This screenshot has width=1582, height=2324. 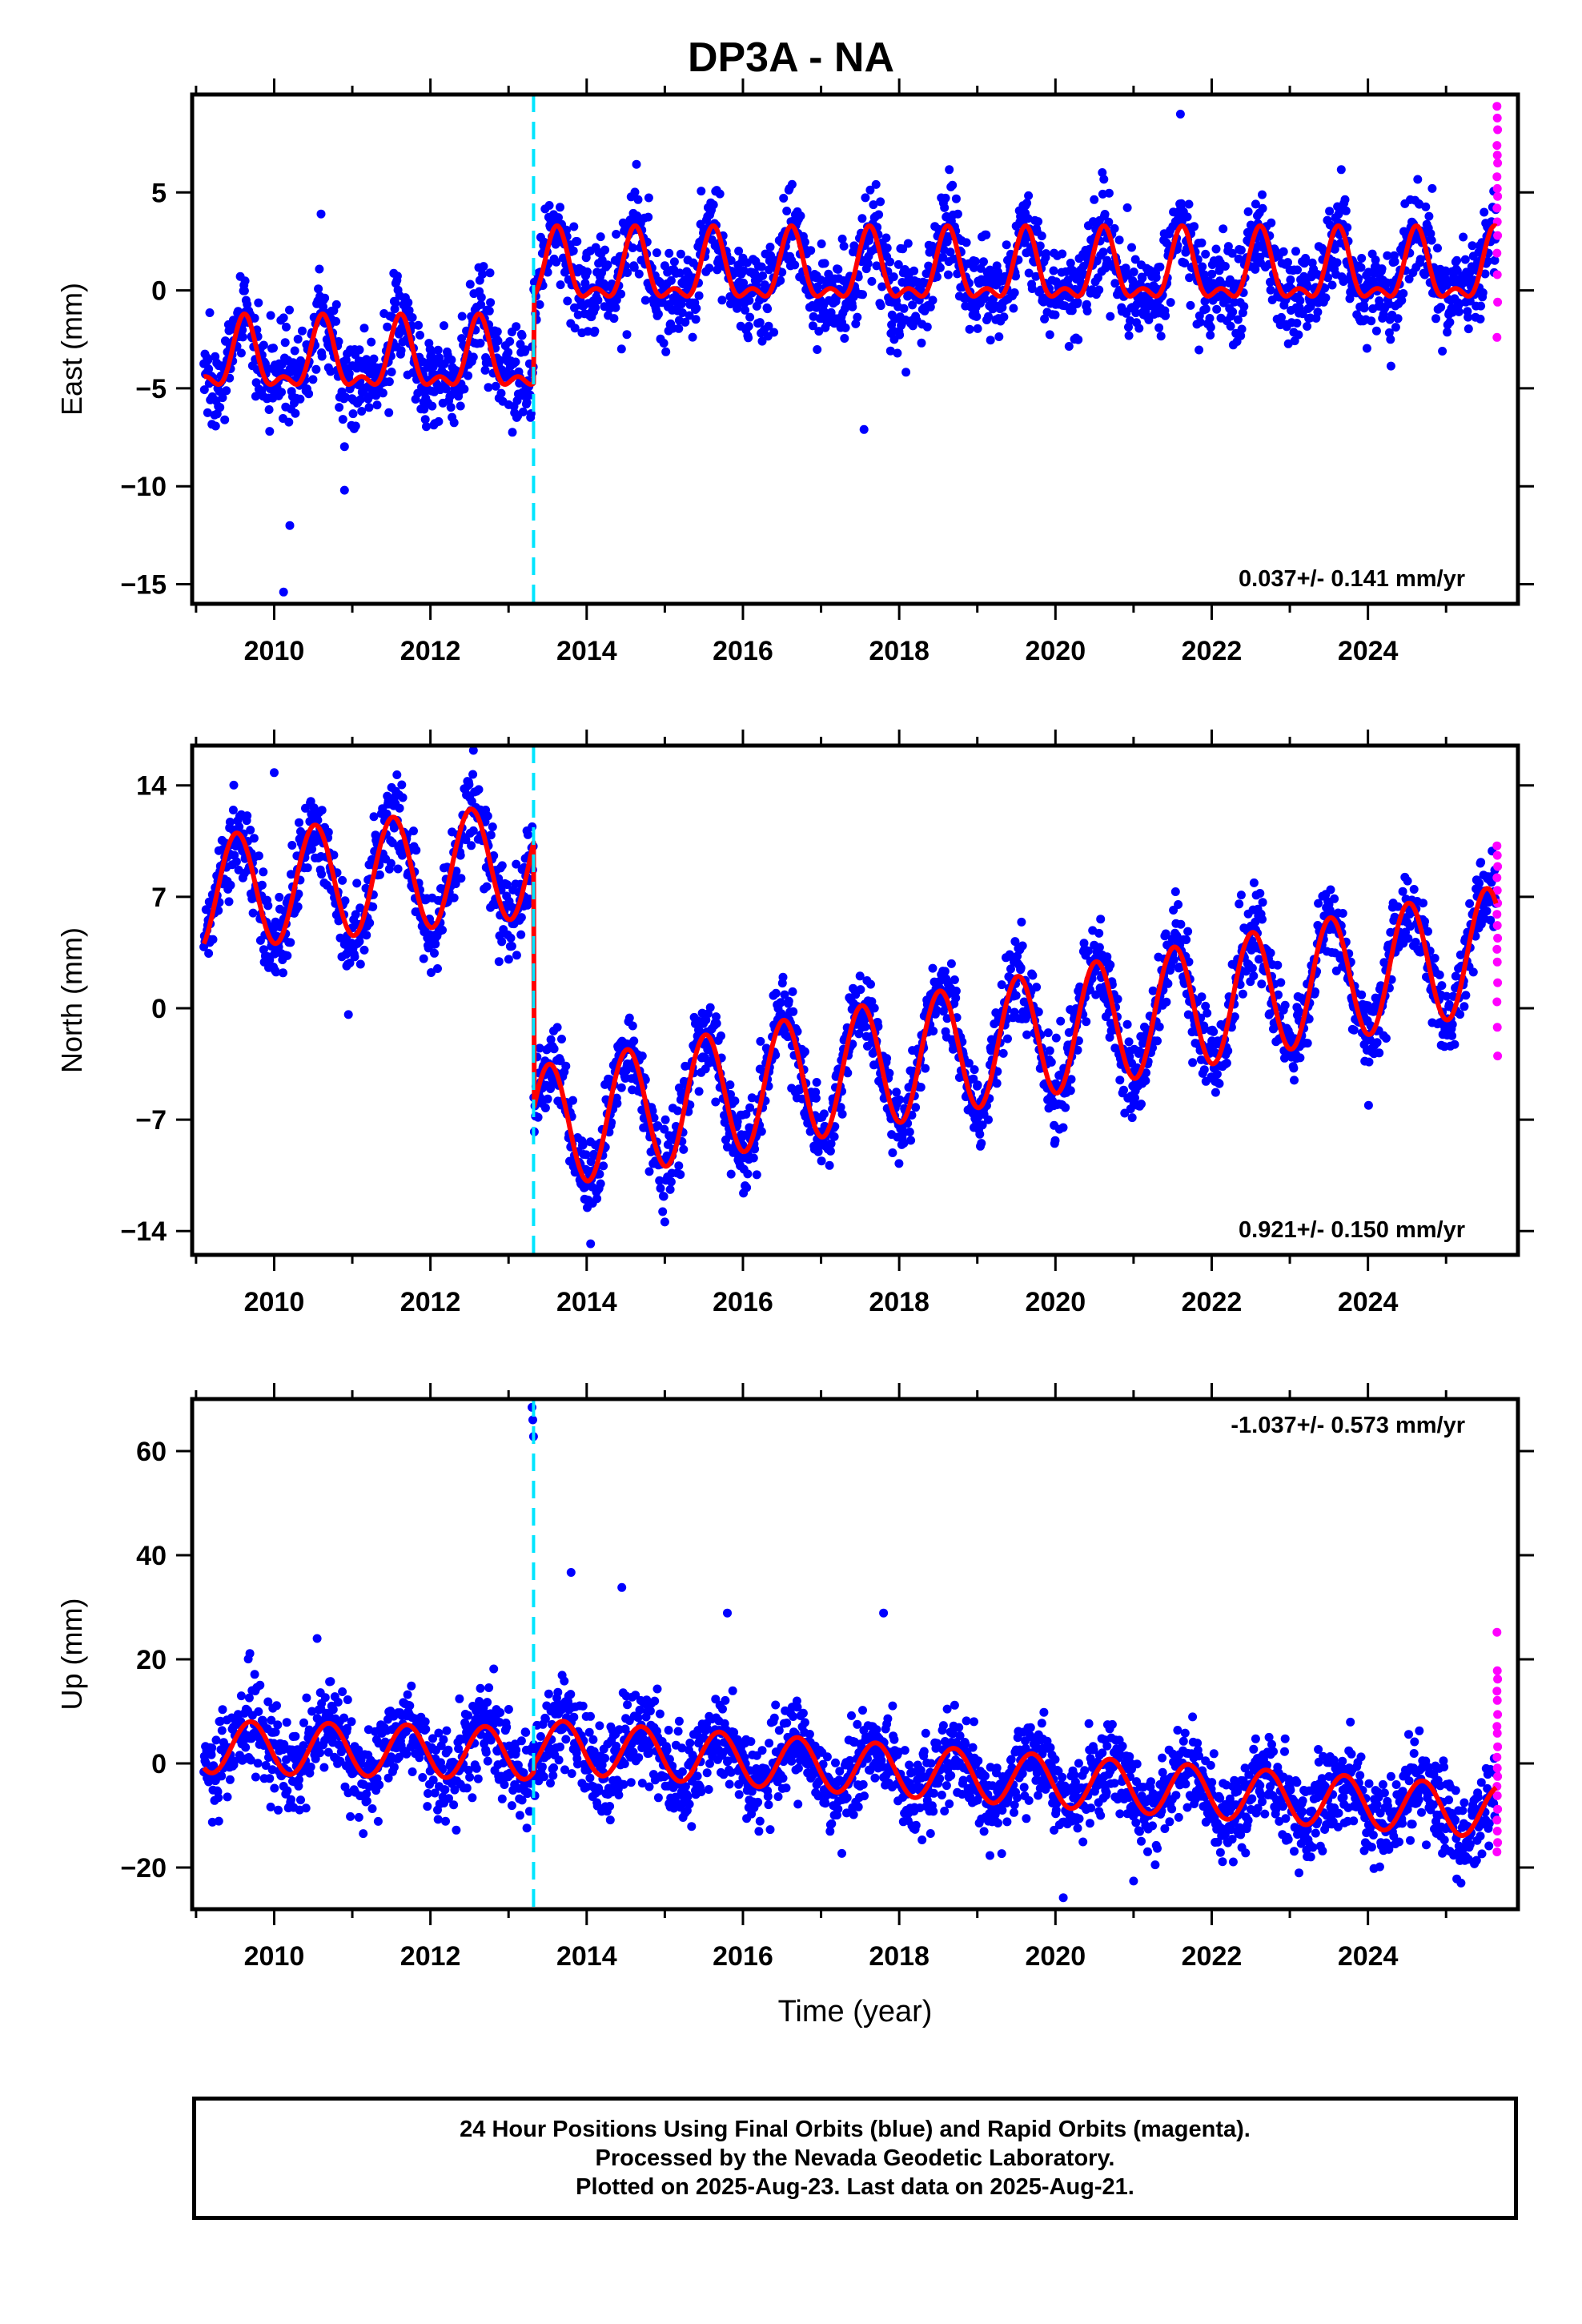 I want to click on north-x-tick-label: 2014, so click(x=587, y=1302).